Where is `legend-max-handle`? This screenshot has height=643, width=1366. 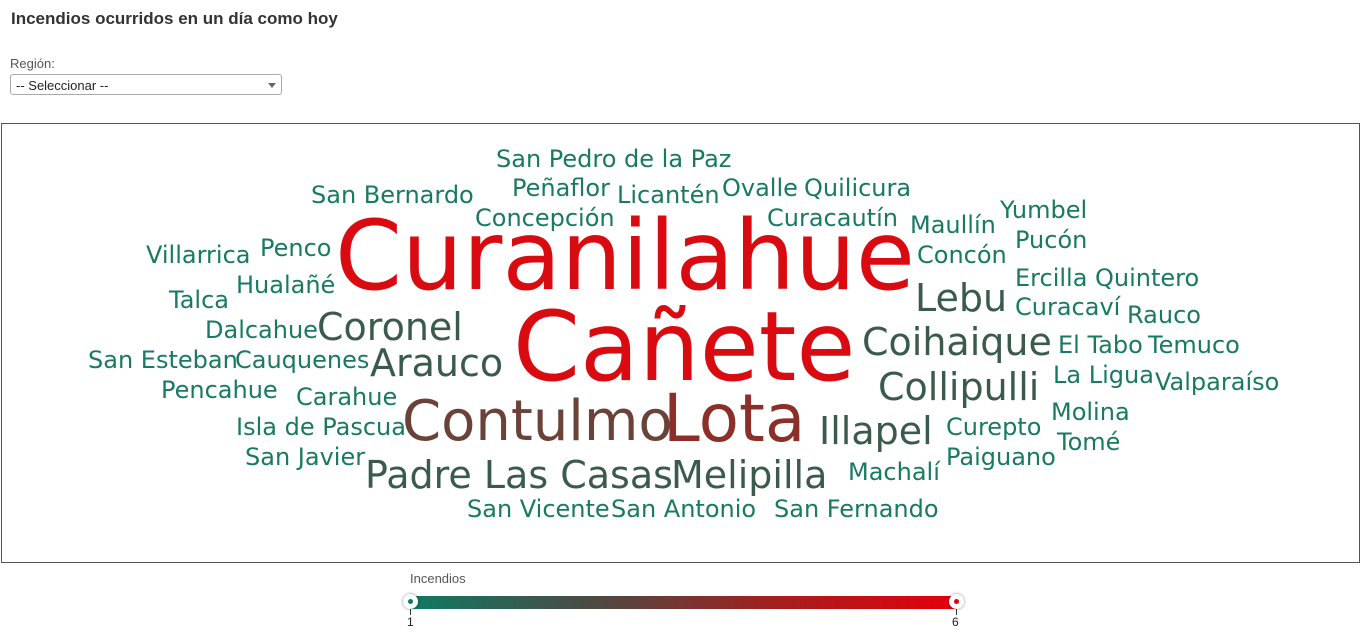
legend-max-handle is located at coordinates (956, 601).